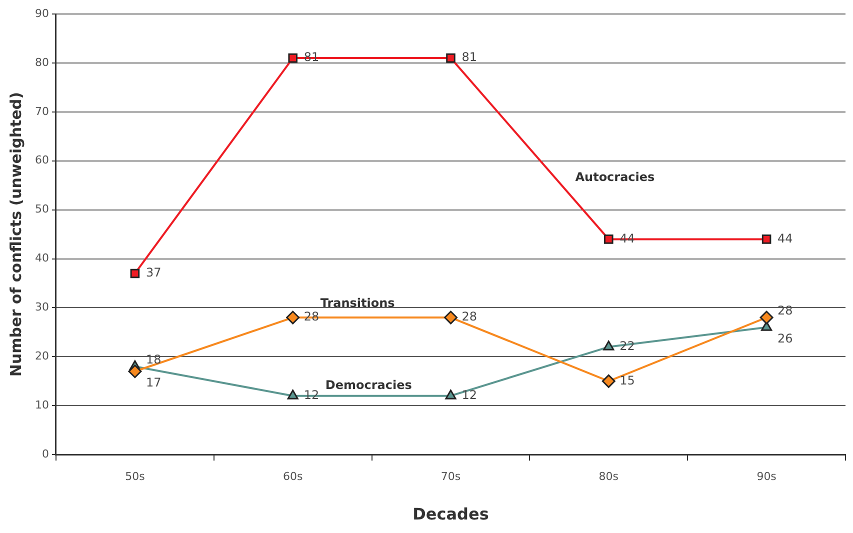  Describe the element at coordinates (41, 62) in the screenshot. I see `y-tick-label: 80` at that location.